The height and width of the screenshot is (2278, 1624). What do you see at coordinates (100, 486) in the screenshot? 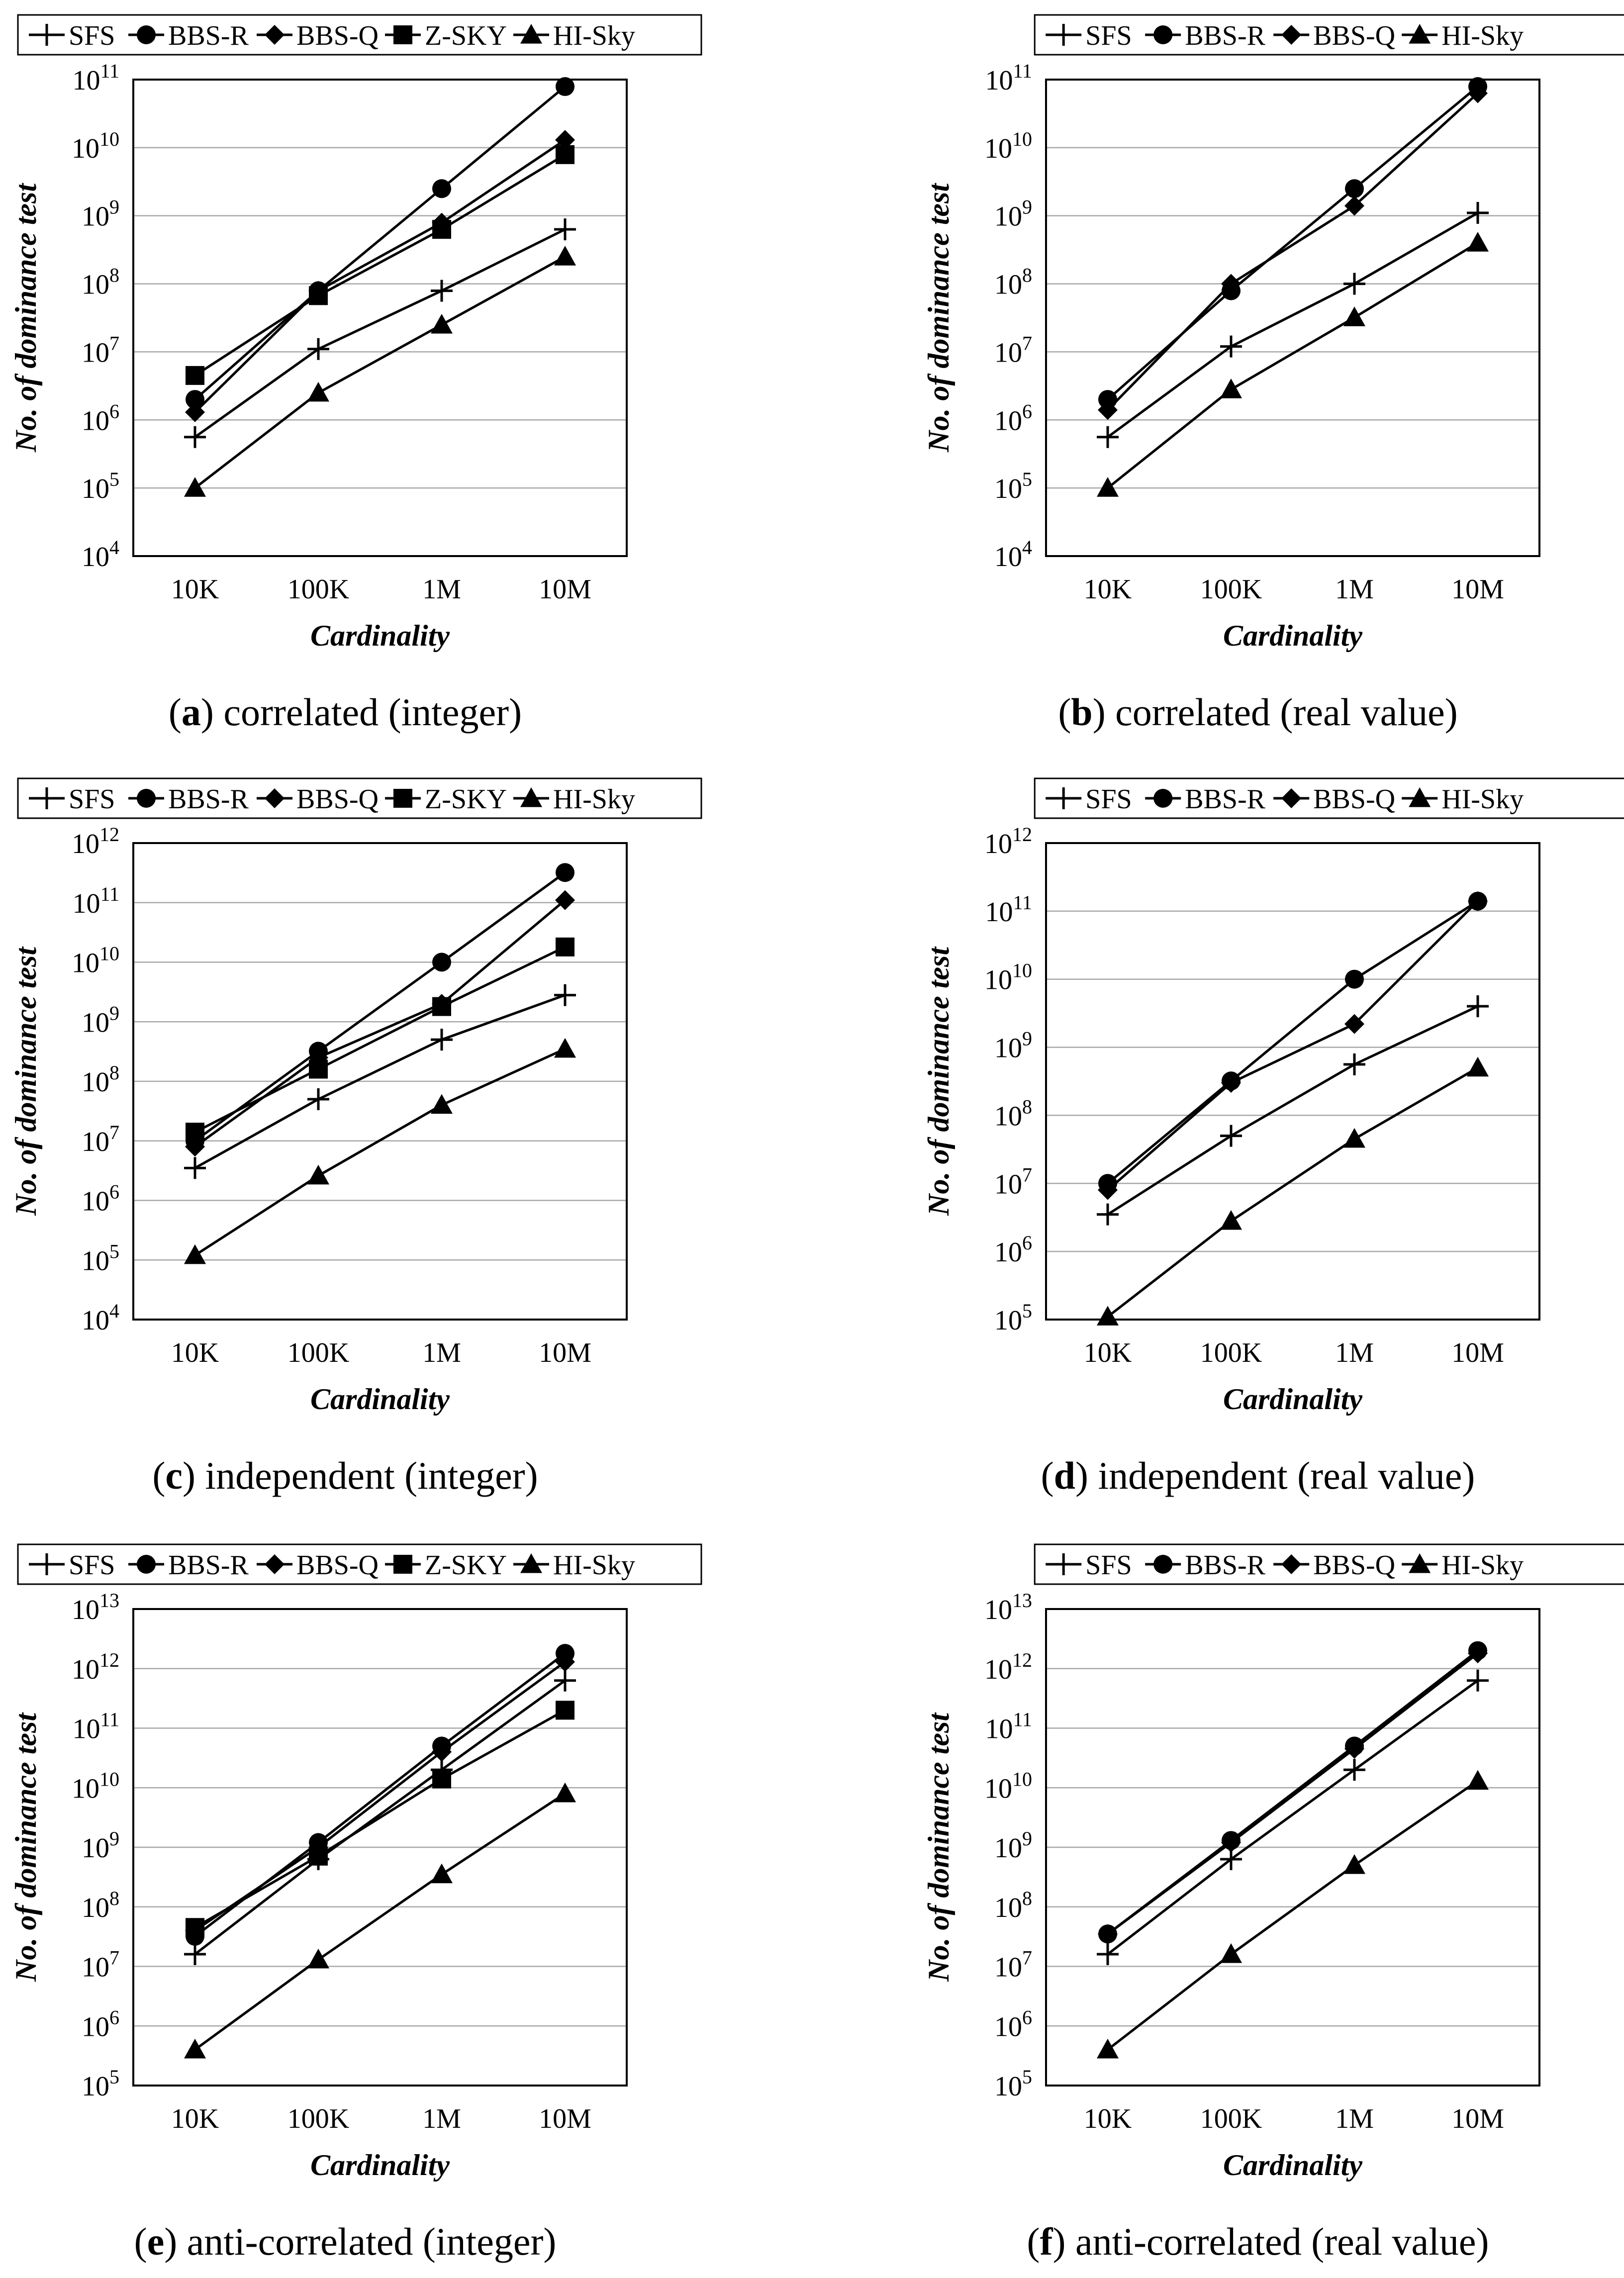
I see `y-tick-label: 10⁵` at bounding box center [100, 486].